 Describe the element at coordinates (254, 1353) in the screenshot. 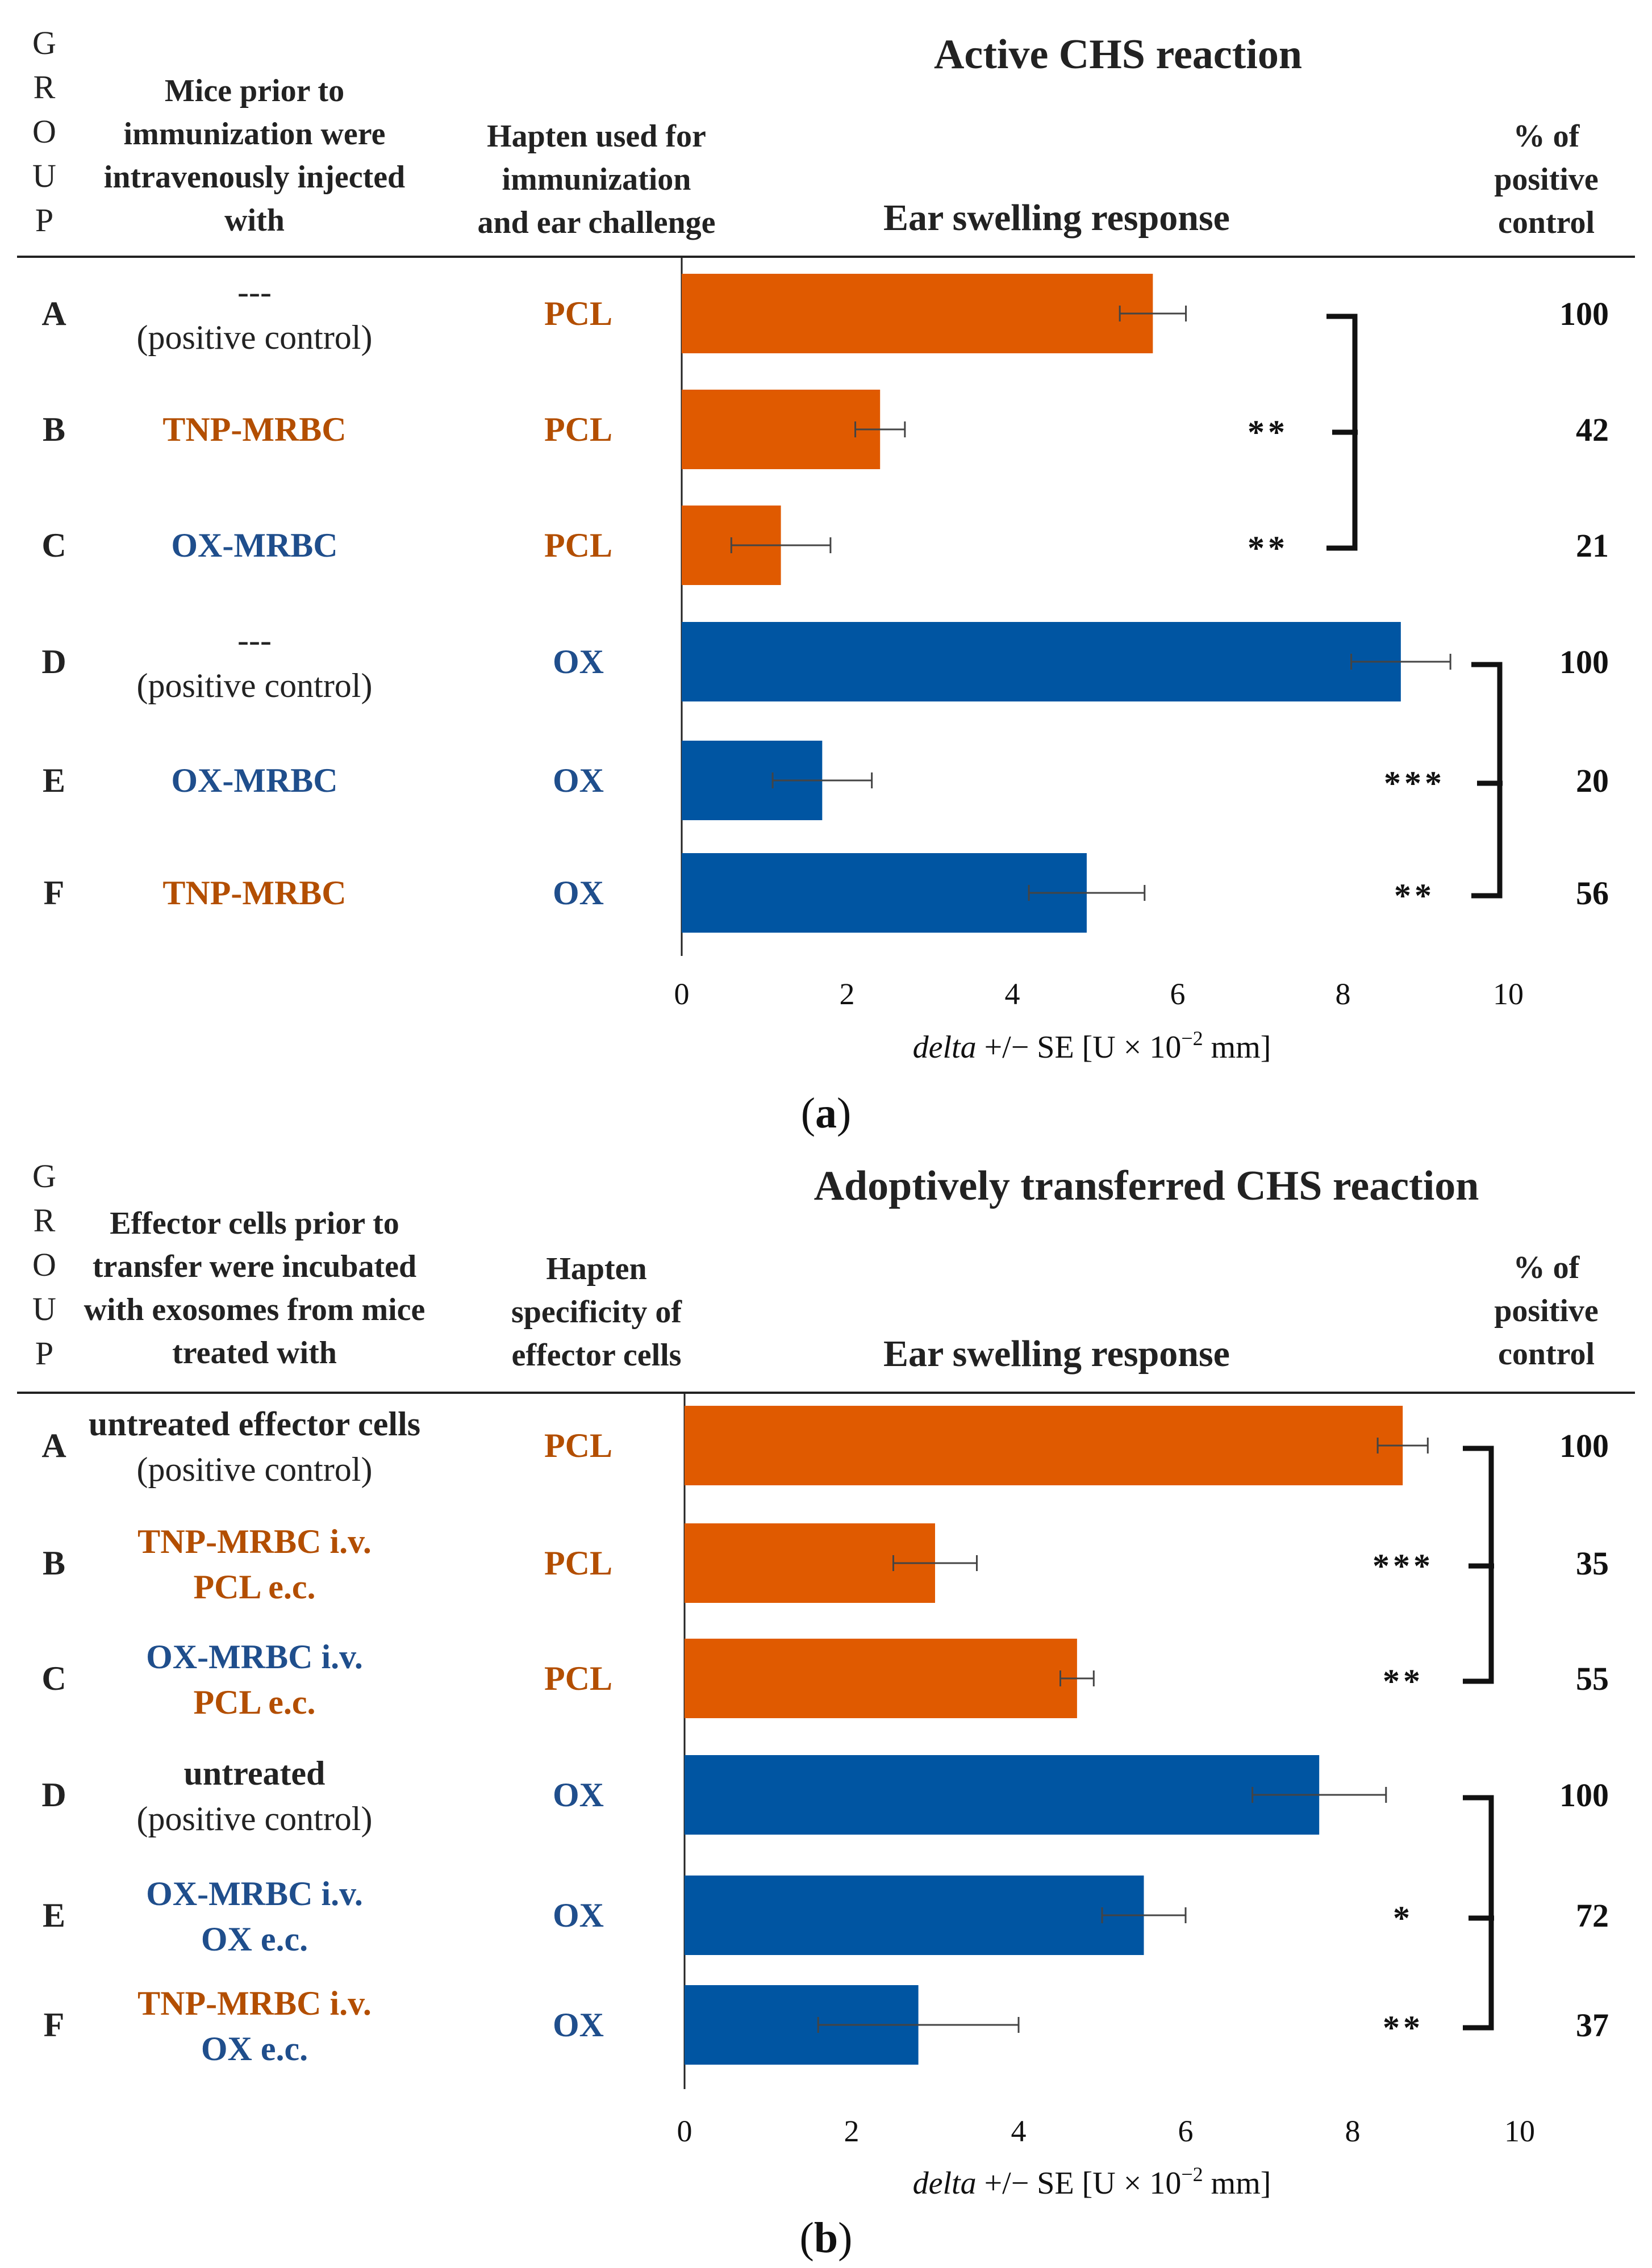

I see `col1-header-line: treated with` at that location.